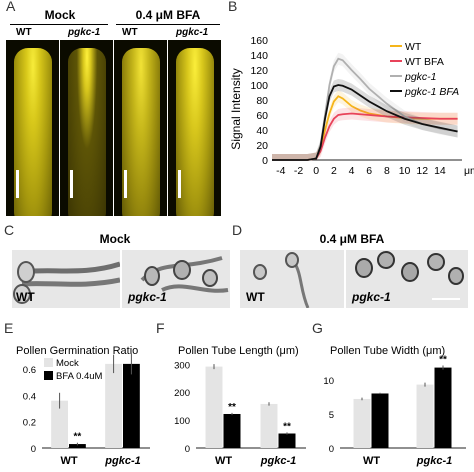  What do you see at coordinates (394, 406) in the screenshot?
I see `bar-chart-g: Pollen Tube Width (μm) 0 5 10 WT ** pgkc-1` at bounding box center [394, 406].